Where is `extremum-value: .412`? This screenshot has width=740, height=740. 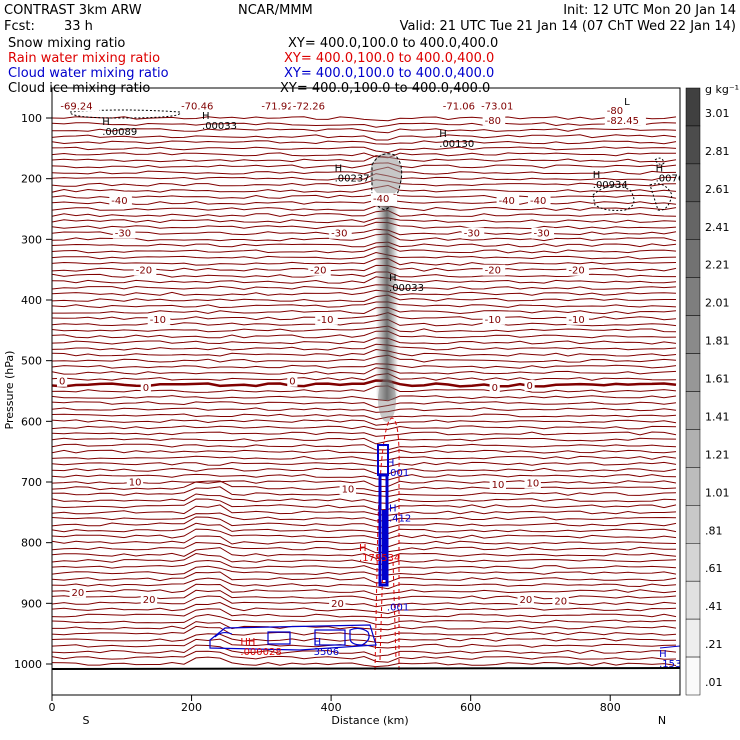
extremum-value: .412 is located at coordinates (400, 518).